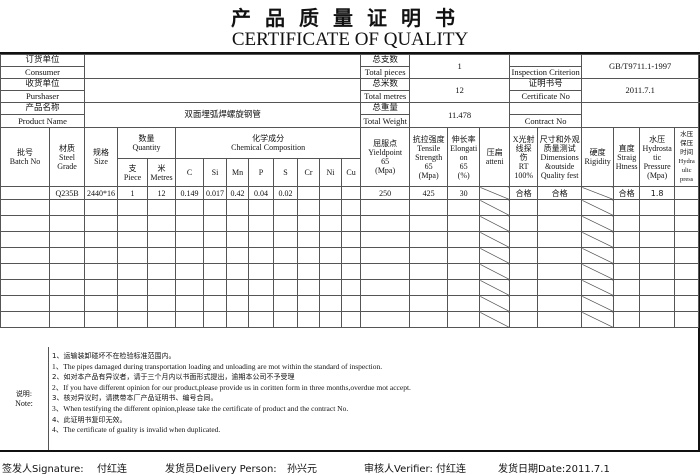 The image size is (700, 475). What do you see at coordinates (464, 207) in the screenshot?
I see `cell-elong` at bounding box center [464, 207].